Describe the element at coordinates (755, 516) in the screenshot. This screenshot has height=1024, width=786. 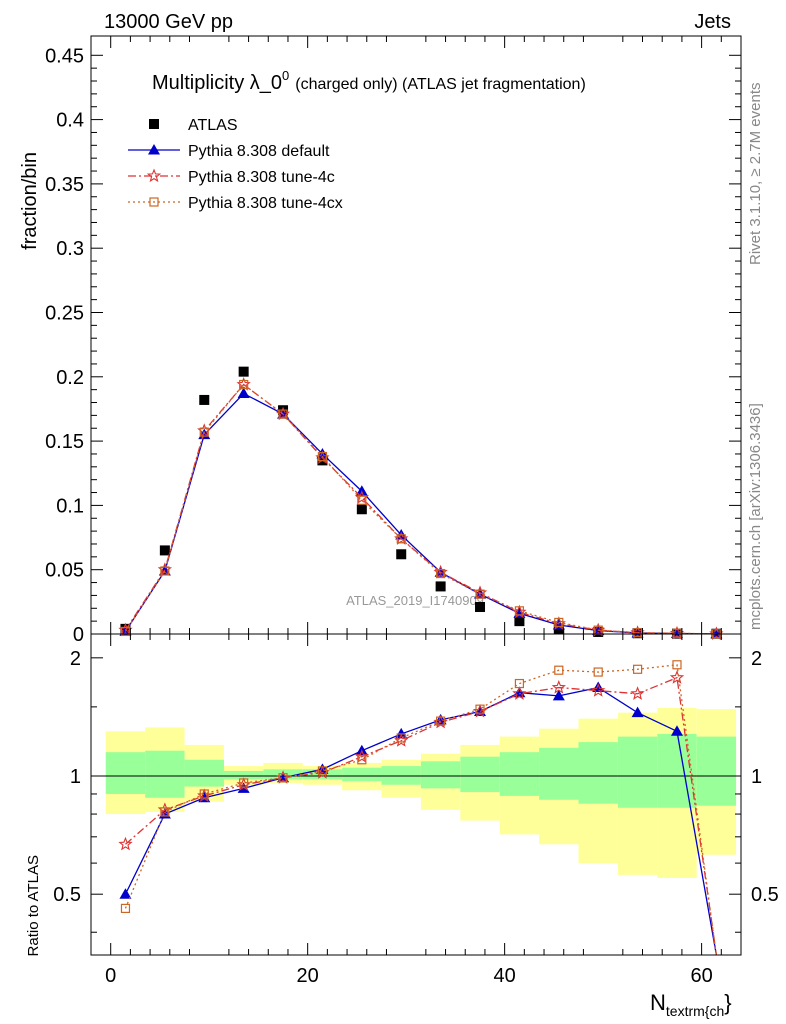
I see `side-label-mcplots: mcplots.cern.ch [arXiv:1306.3436]` at that location.